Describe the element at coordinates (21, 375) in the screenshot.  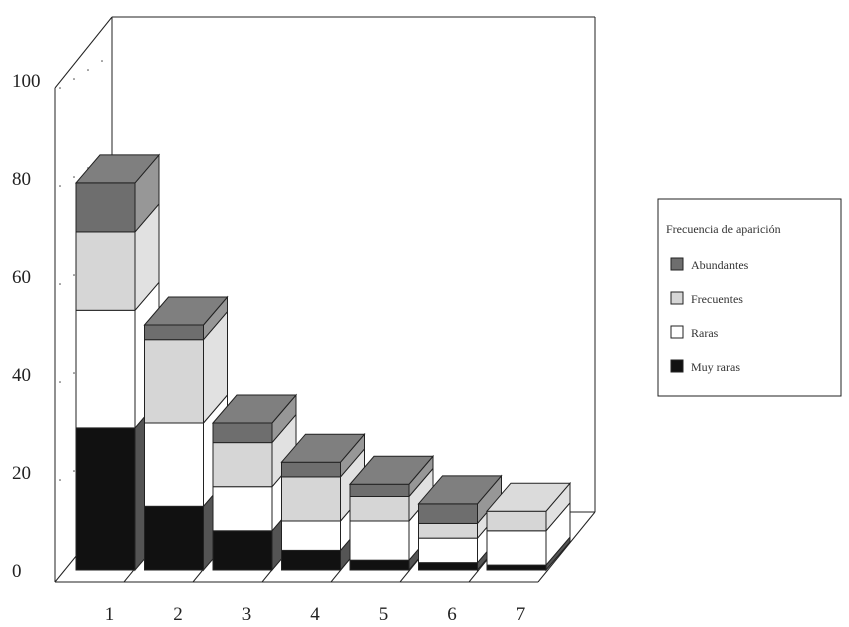
I see `y-tick-label: 40` at that location.